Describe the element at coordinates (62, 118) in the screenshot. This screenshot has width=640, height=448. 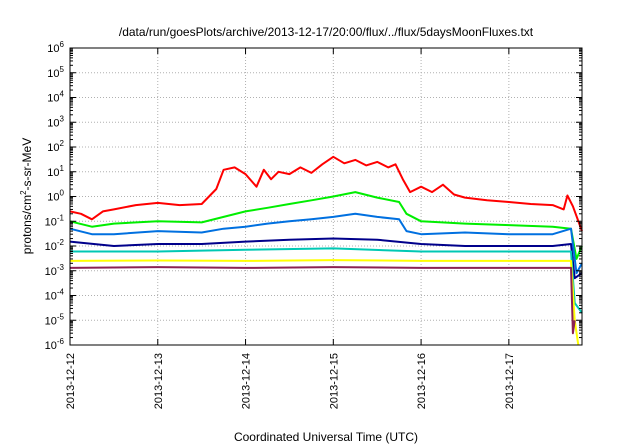
I see `y-tick-exponent: 3` at that location.